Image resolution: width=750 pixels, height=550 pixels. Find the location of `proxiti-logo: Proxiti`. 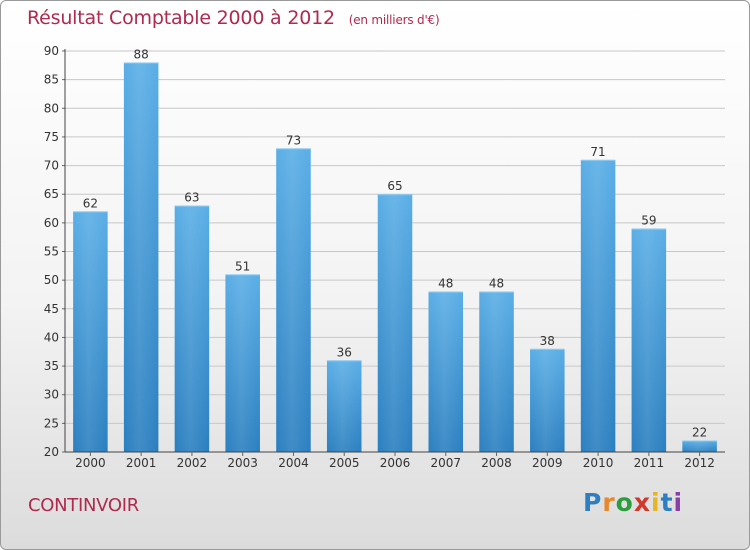

proxiti-logo: Proxiti is located at coordinates (633, 502).